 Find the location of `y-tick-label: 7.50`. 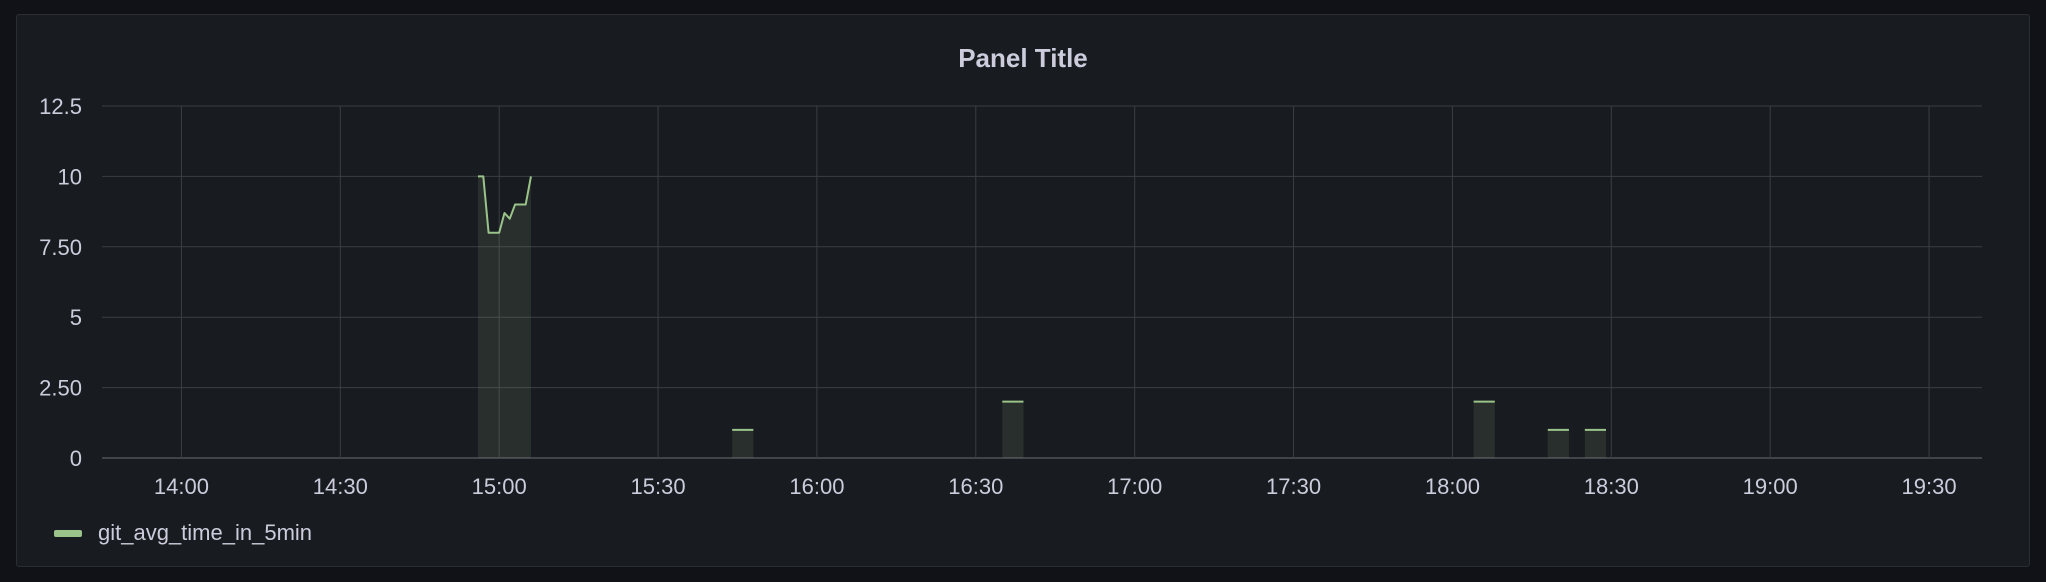

y-tick-label: 7.50 is located at coordinates (60, 247).